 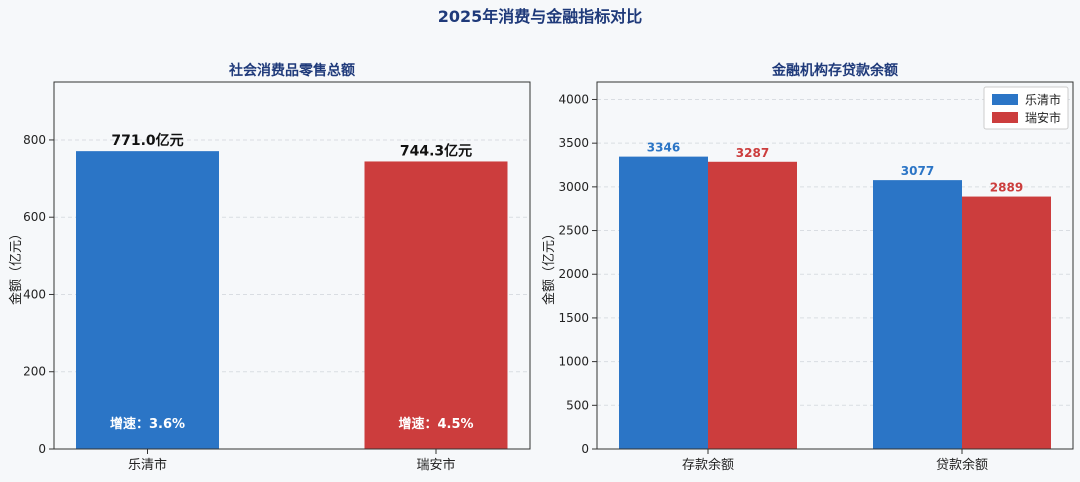 I want to click on deposit-loan-chart-title: 金融机构存贷款余额, so click(x=834, y=70).